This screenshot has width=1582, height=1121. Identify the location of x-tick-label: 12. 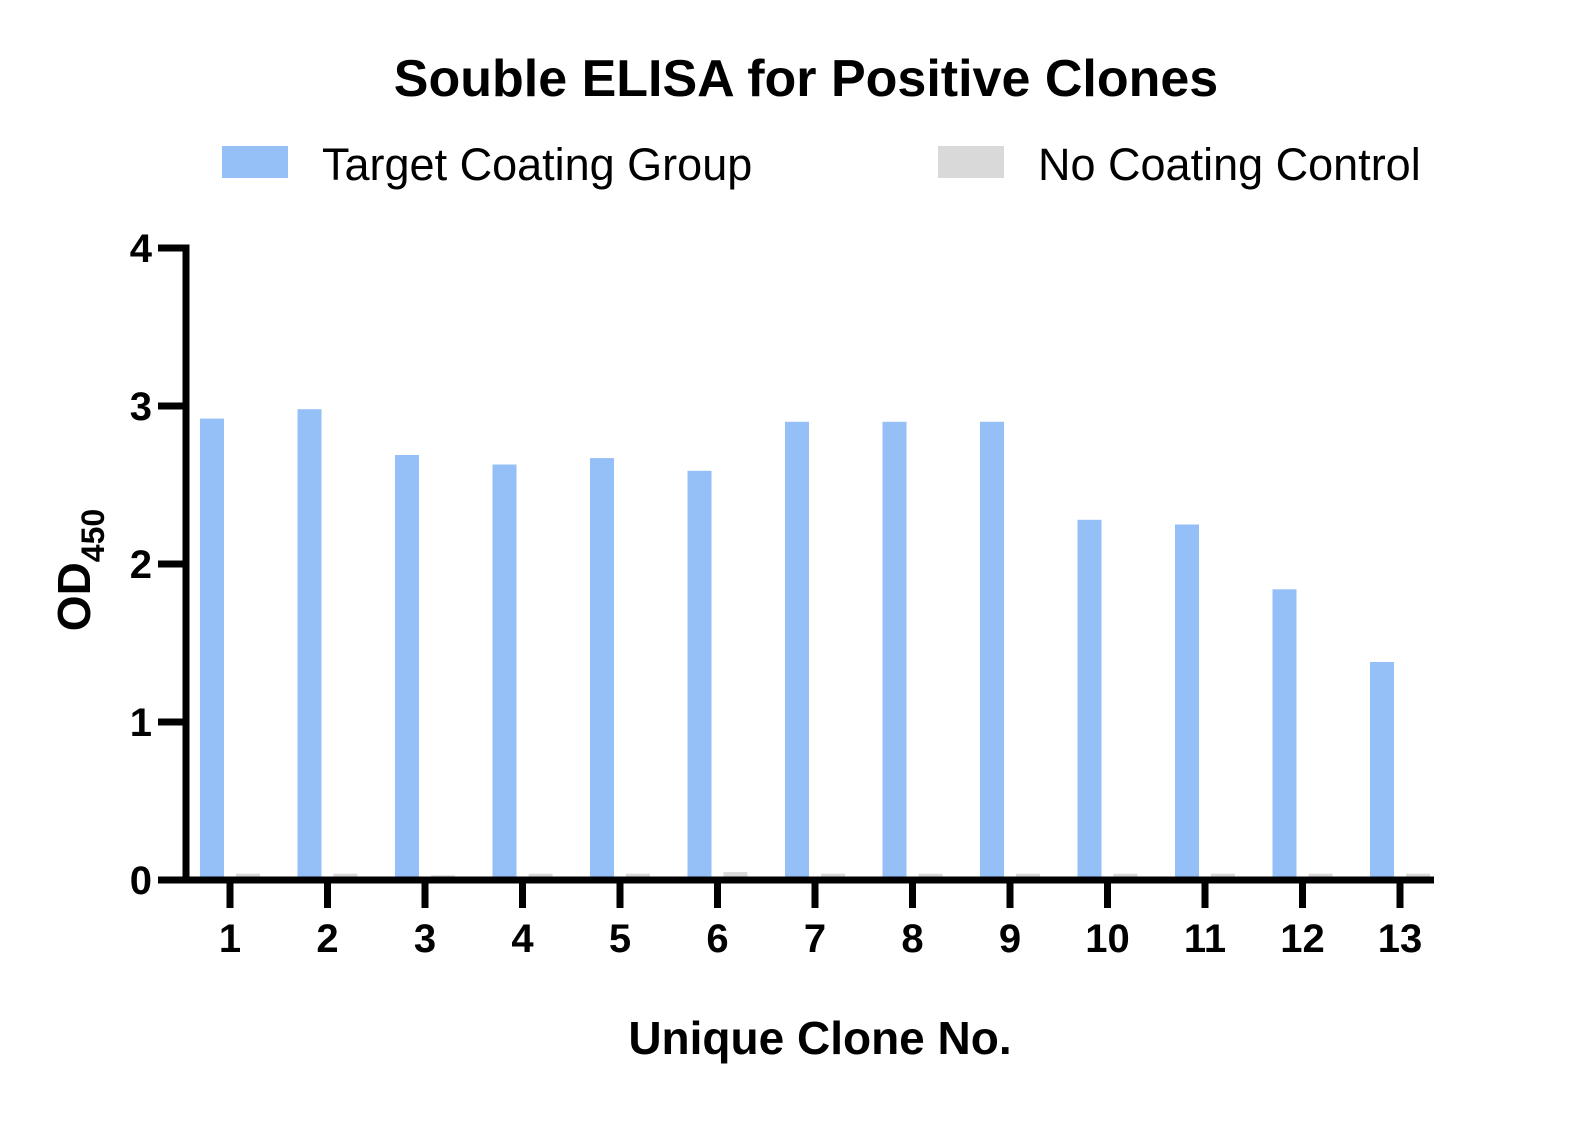
(1302, 939).